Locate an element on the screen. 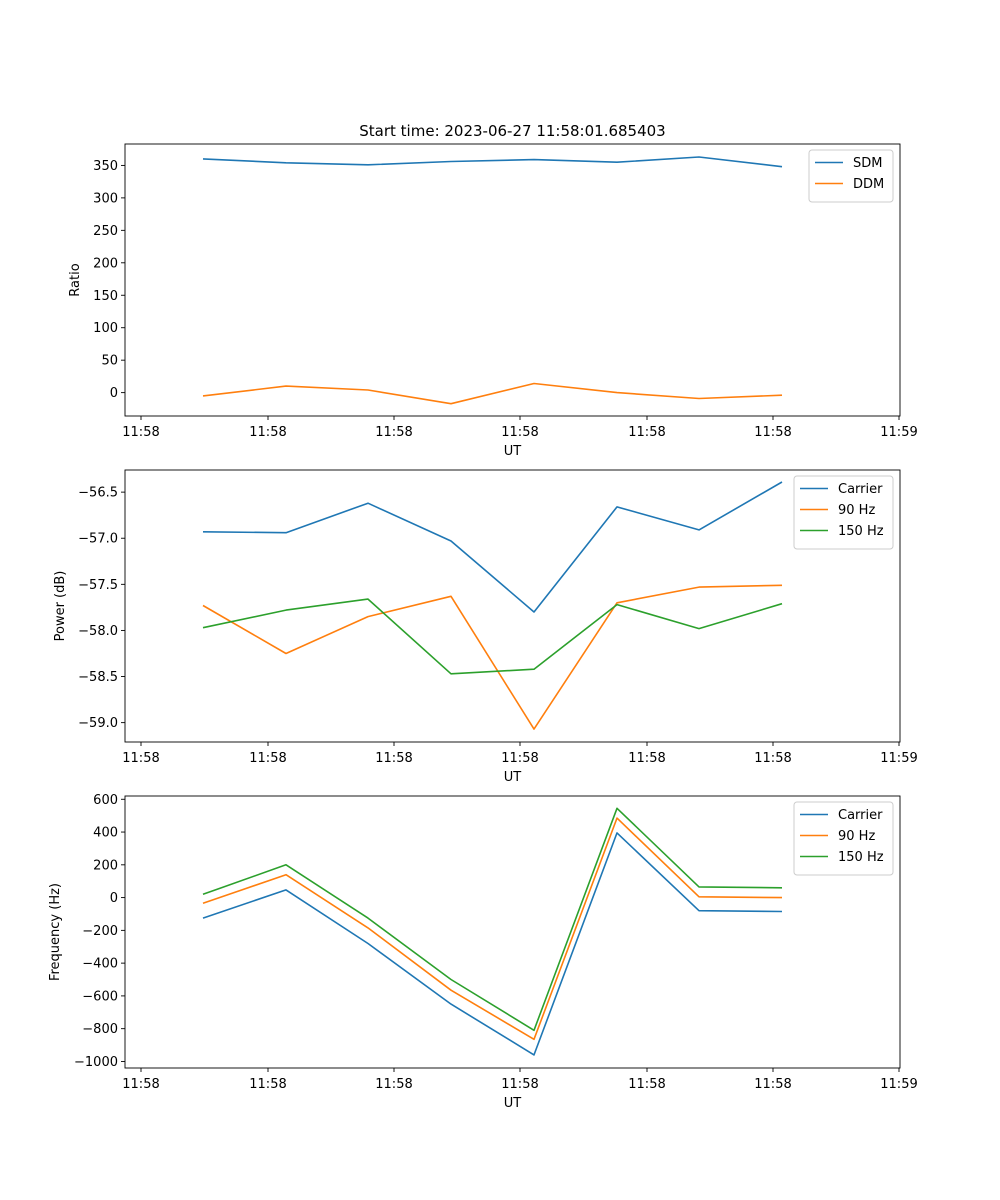  y-axis-label: Power (dB) is located at coordinates (60, 606).